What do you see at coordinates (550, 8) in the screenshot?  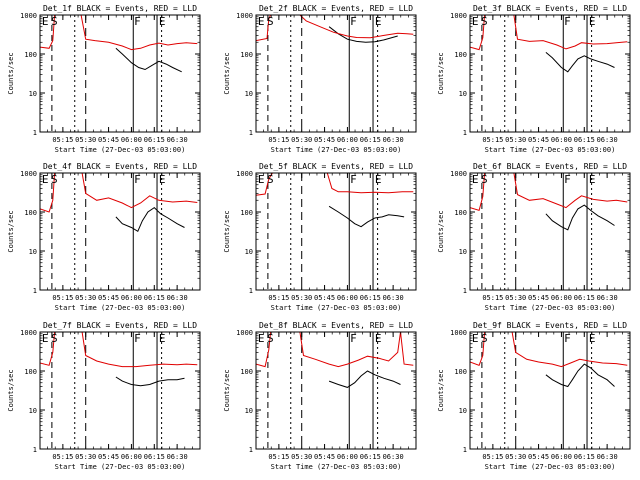 I see `panel-title: Det_3f BLACK = Events, RED = LLD` at bounding box center [550, 8].